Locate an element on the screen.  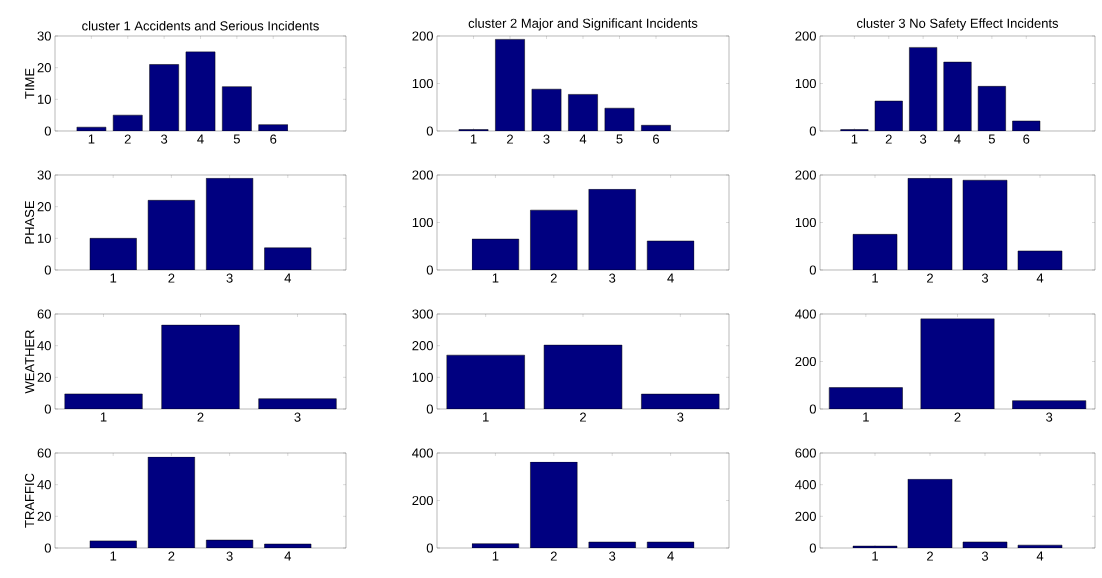
y-axis-title: PHASE is located at coordinates (29, 222).